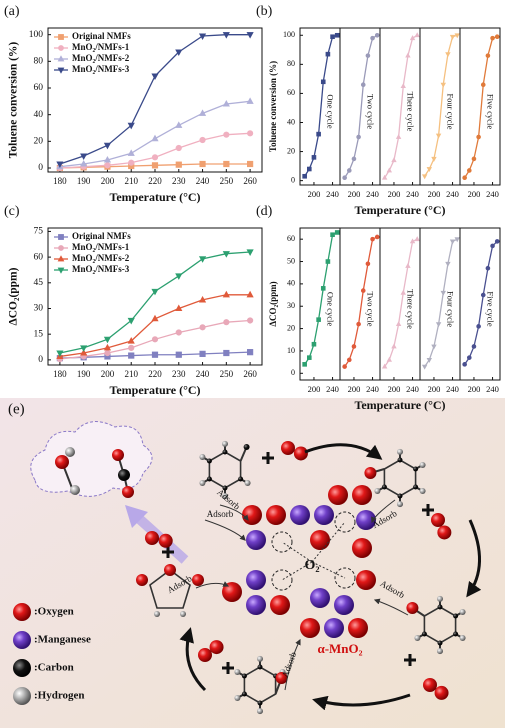  What do you see at coordinates (291, 260) in the screenshot?
I see `y-tick-label: 50` at bounding box center [291, 260].